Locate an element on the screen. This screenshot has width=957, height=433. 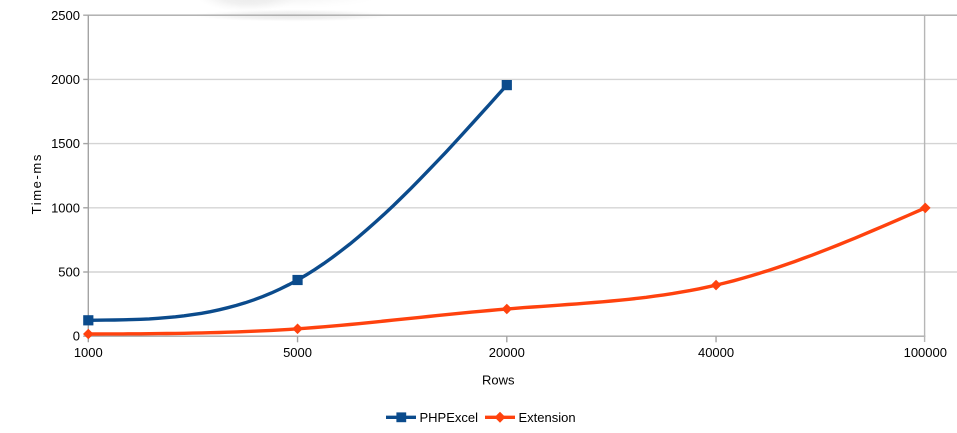
svg-text: Rows is located at coordinates (498, 379).